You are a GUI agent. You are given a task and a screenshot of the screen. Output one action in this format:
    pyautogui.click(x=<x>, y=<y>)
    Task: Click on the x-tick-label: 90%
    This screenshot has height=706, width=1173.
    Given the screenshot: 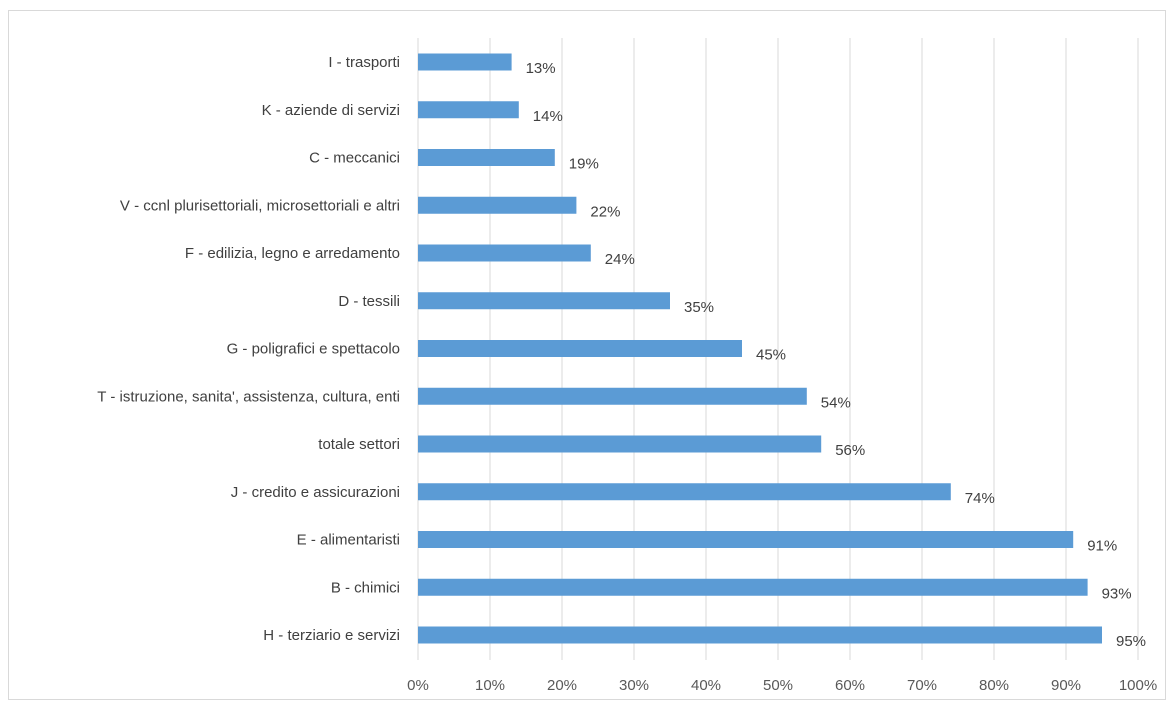 What is the action you would take?
    pyautogui.click(x=1066, y=685)
    